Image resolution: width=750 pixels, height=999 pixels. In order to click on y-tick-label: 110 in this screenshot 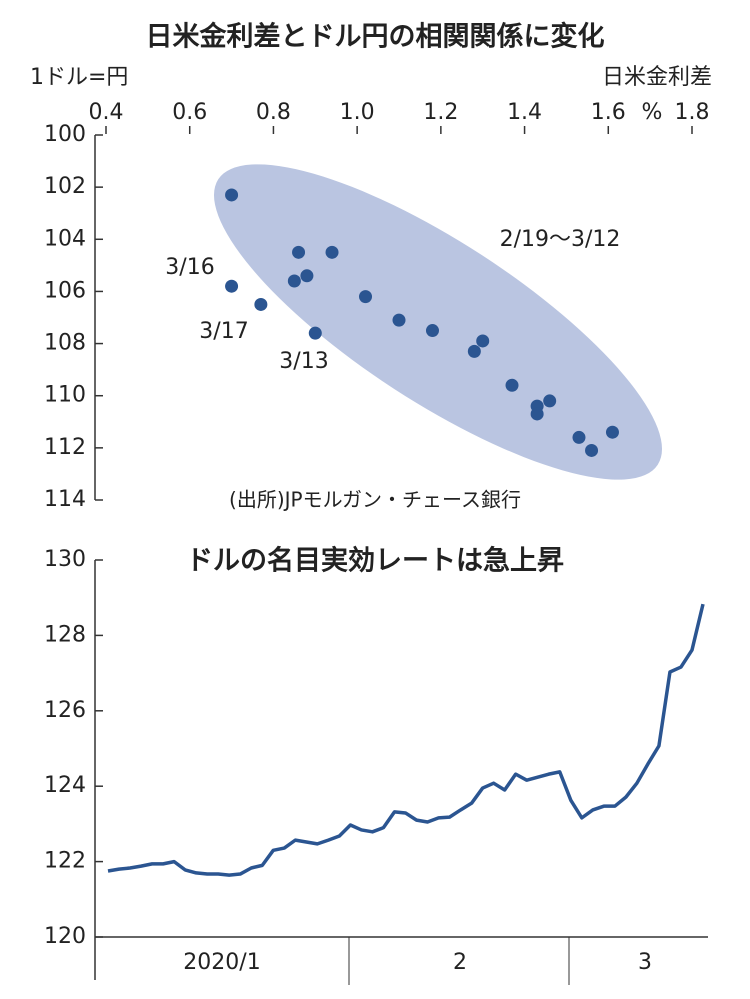, I will do `click(65, 395)`.